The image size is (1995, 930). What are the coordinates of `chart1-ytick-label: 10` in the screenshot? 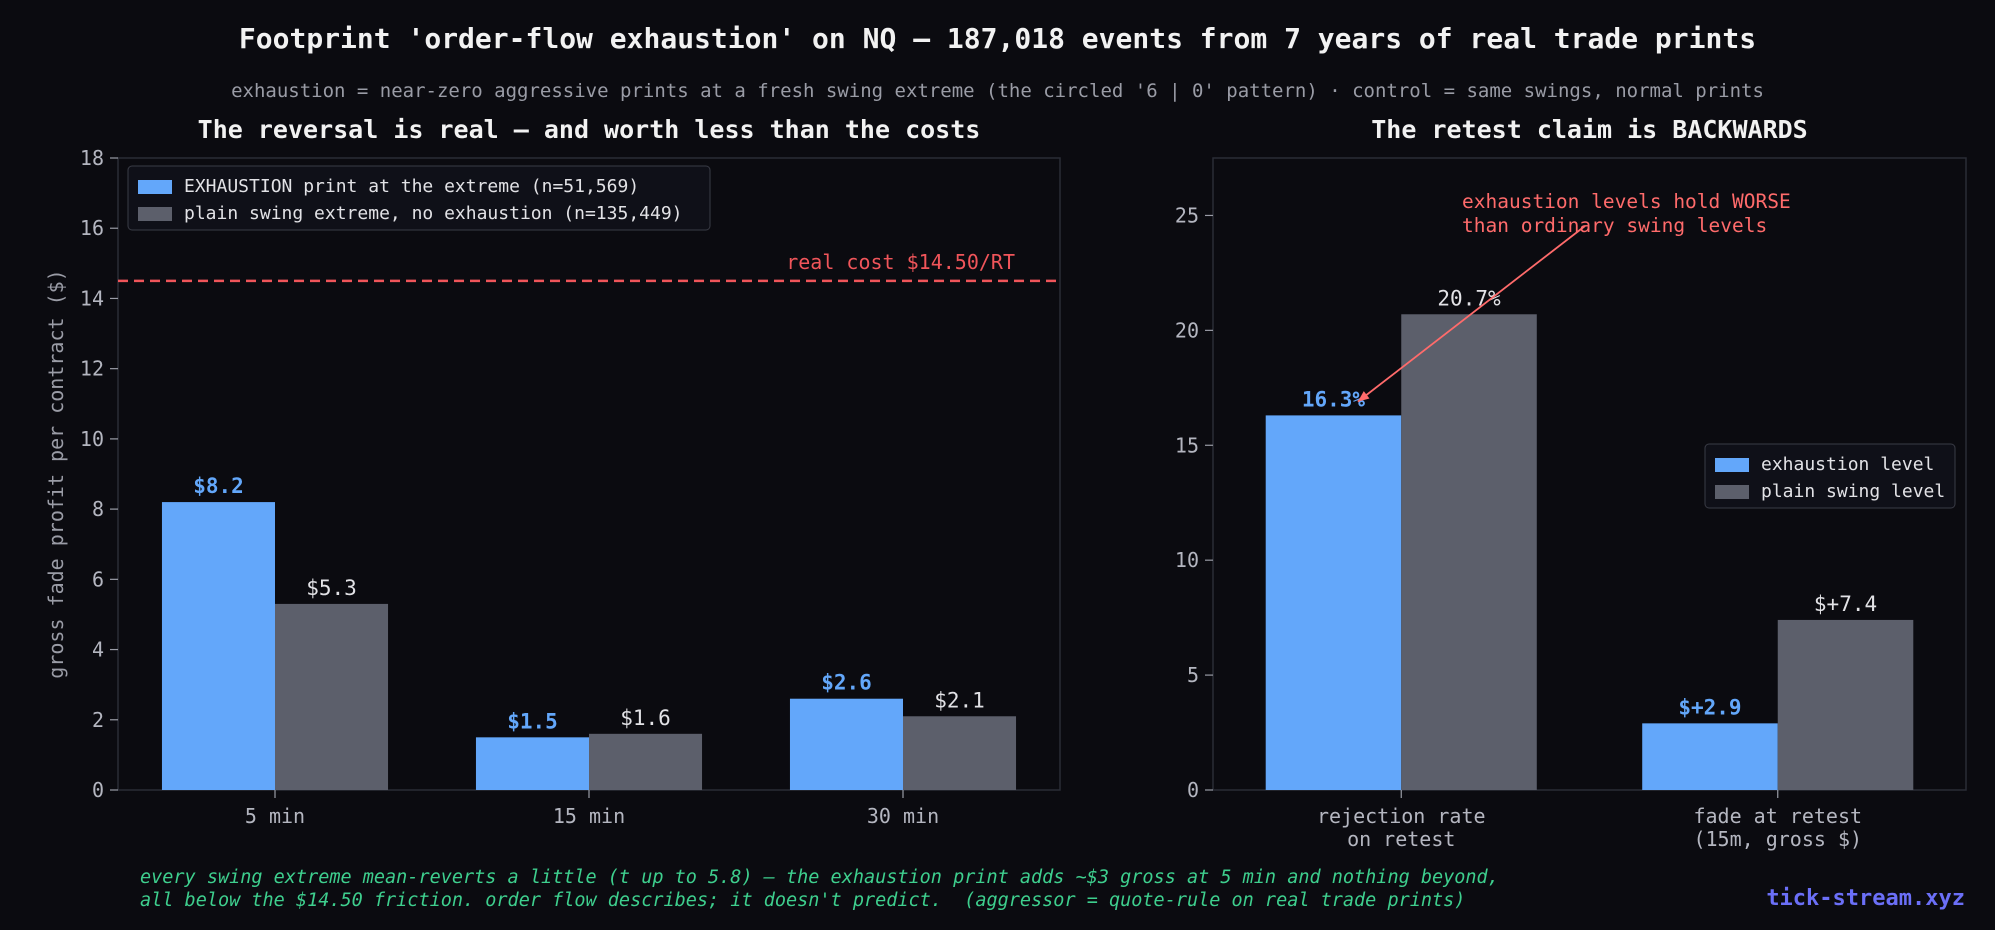 It's located at (92, 439).